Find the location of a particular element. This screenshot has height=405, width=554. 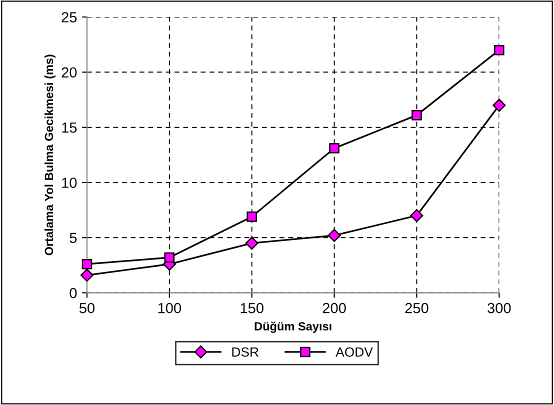

x-tick-label: 250 is located at coordinates (416, 308).